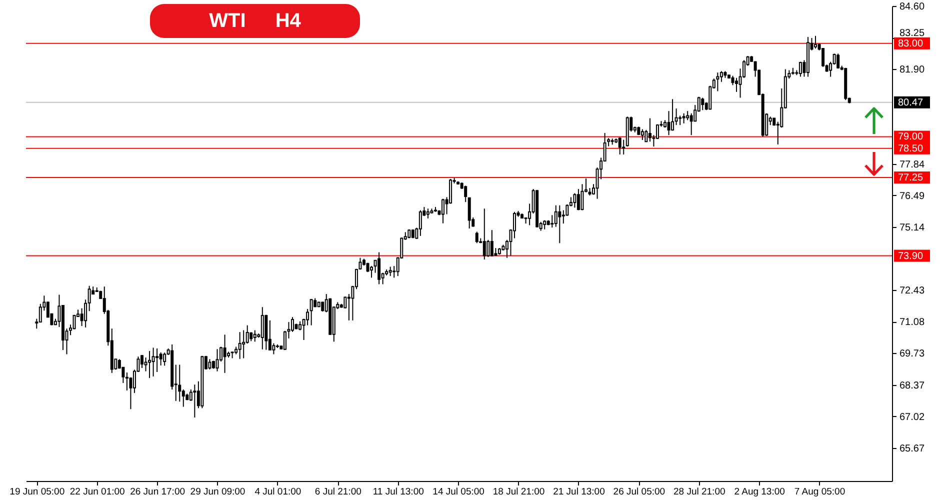 This screenshot has width=950, height=500. I want to click on y-tick-label: 67.02, so click(912, 417).